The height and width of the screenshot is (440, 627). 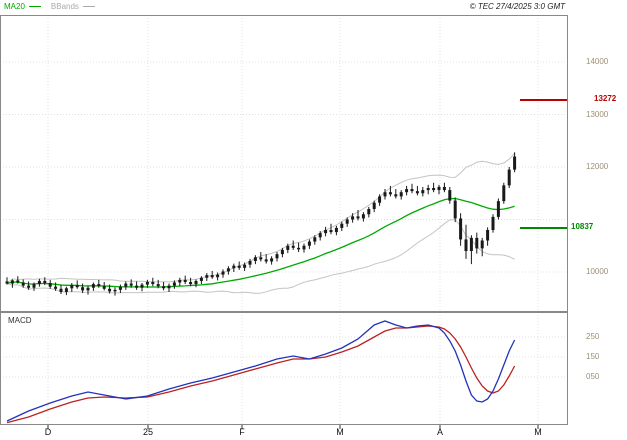 What do you see at coordinates (64, 6) in the screenshot?
I see `bbands-legend-label: BBands` at bounding box center [64, 6].